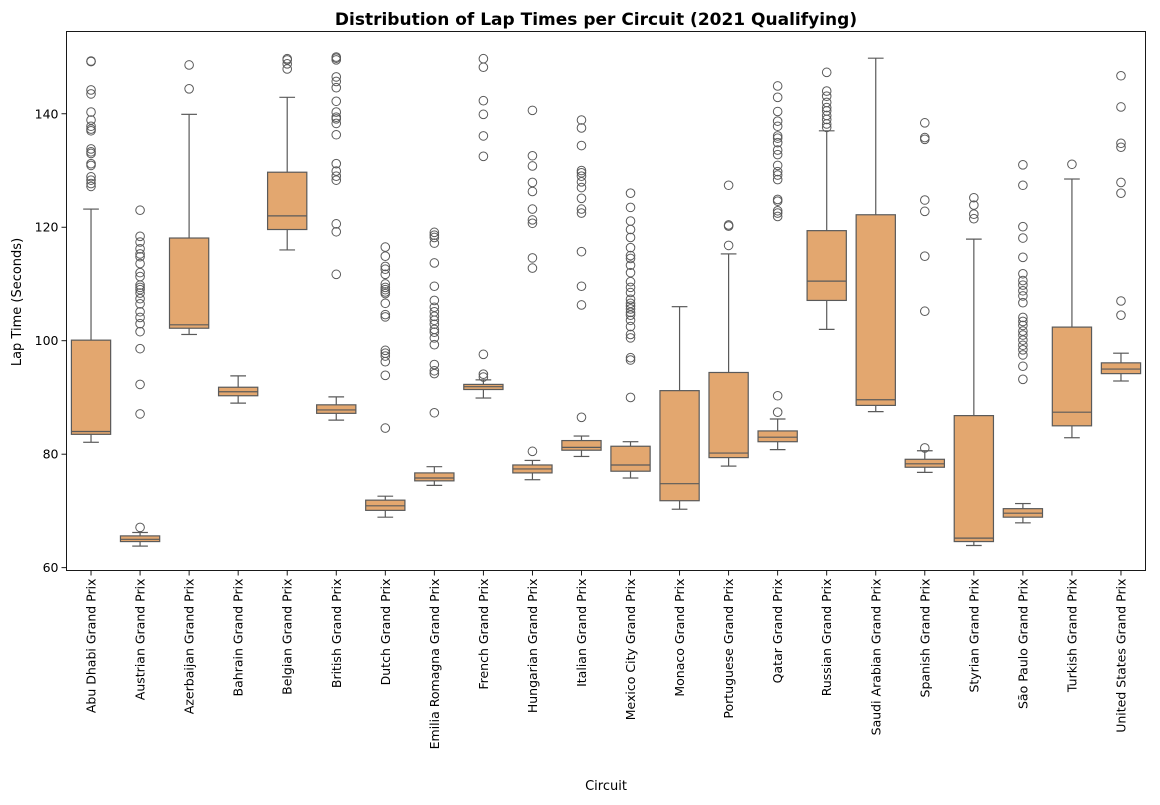 The width and height of the screenshot is (1160, 805). I want to click on x-tick-label: Emilia Romagna Grand Prix, so click(434, 664).